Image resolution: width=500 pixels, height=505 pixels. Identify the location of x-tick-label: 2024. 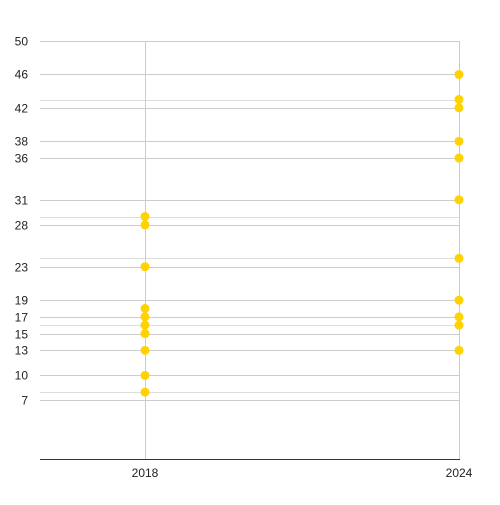
(459, 473).